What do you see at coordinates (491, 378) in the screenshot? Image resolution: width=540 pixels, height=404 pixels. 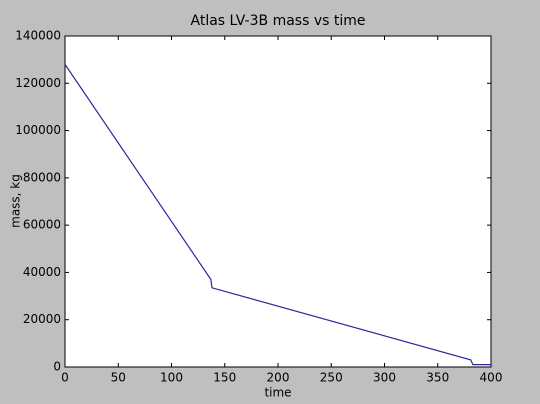 I see `x-tick-label: 400` at bounding box center [491, 378].